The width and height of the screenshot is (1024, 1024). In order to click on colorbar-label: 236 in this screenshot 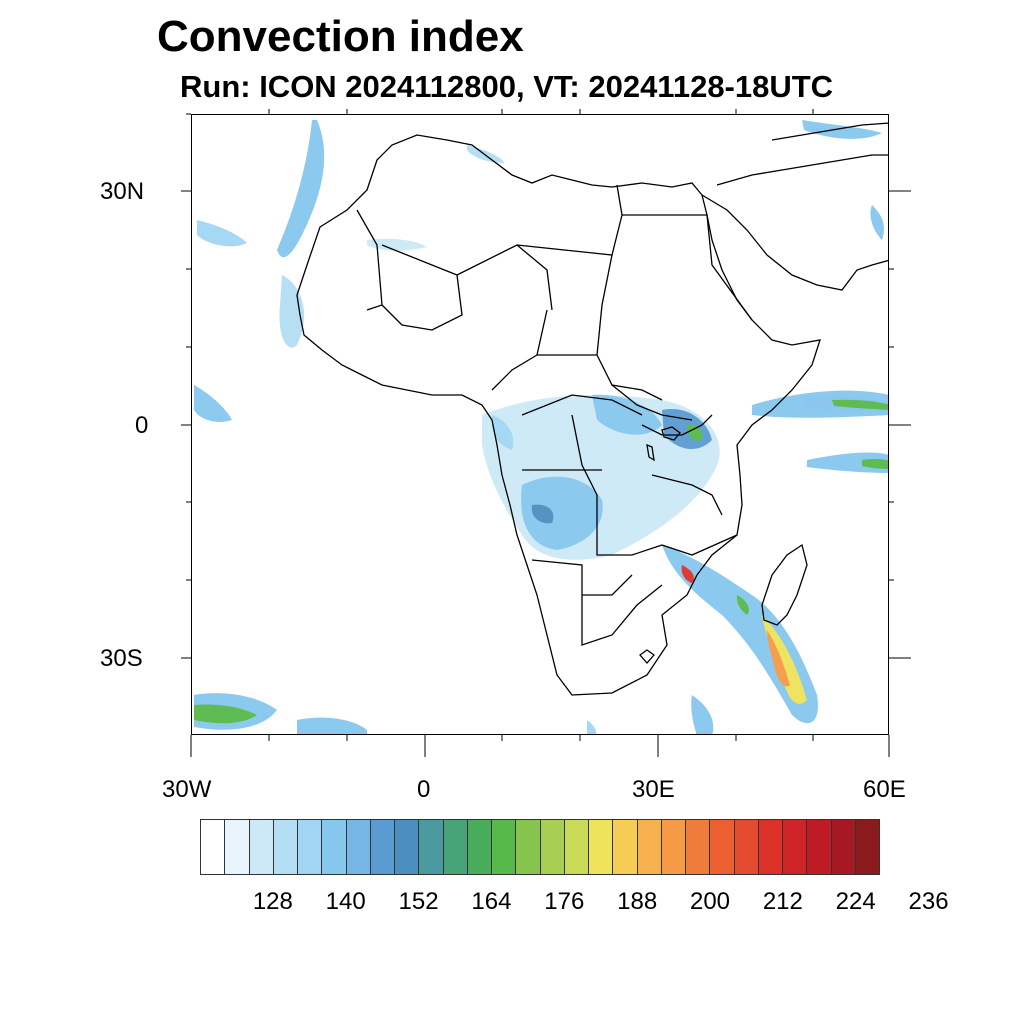, I will do `click(928, 901)`.